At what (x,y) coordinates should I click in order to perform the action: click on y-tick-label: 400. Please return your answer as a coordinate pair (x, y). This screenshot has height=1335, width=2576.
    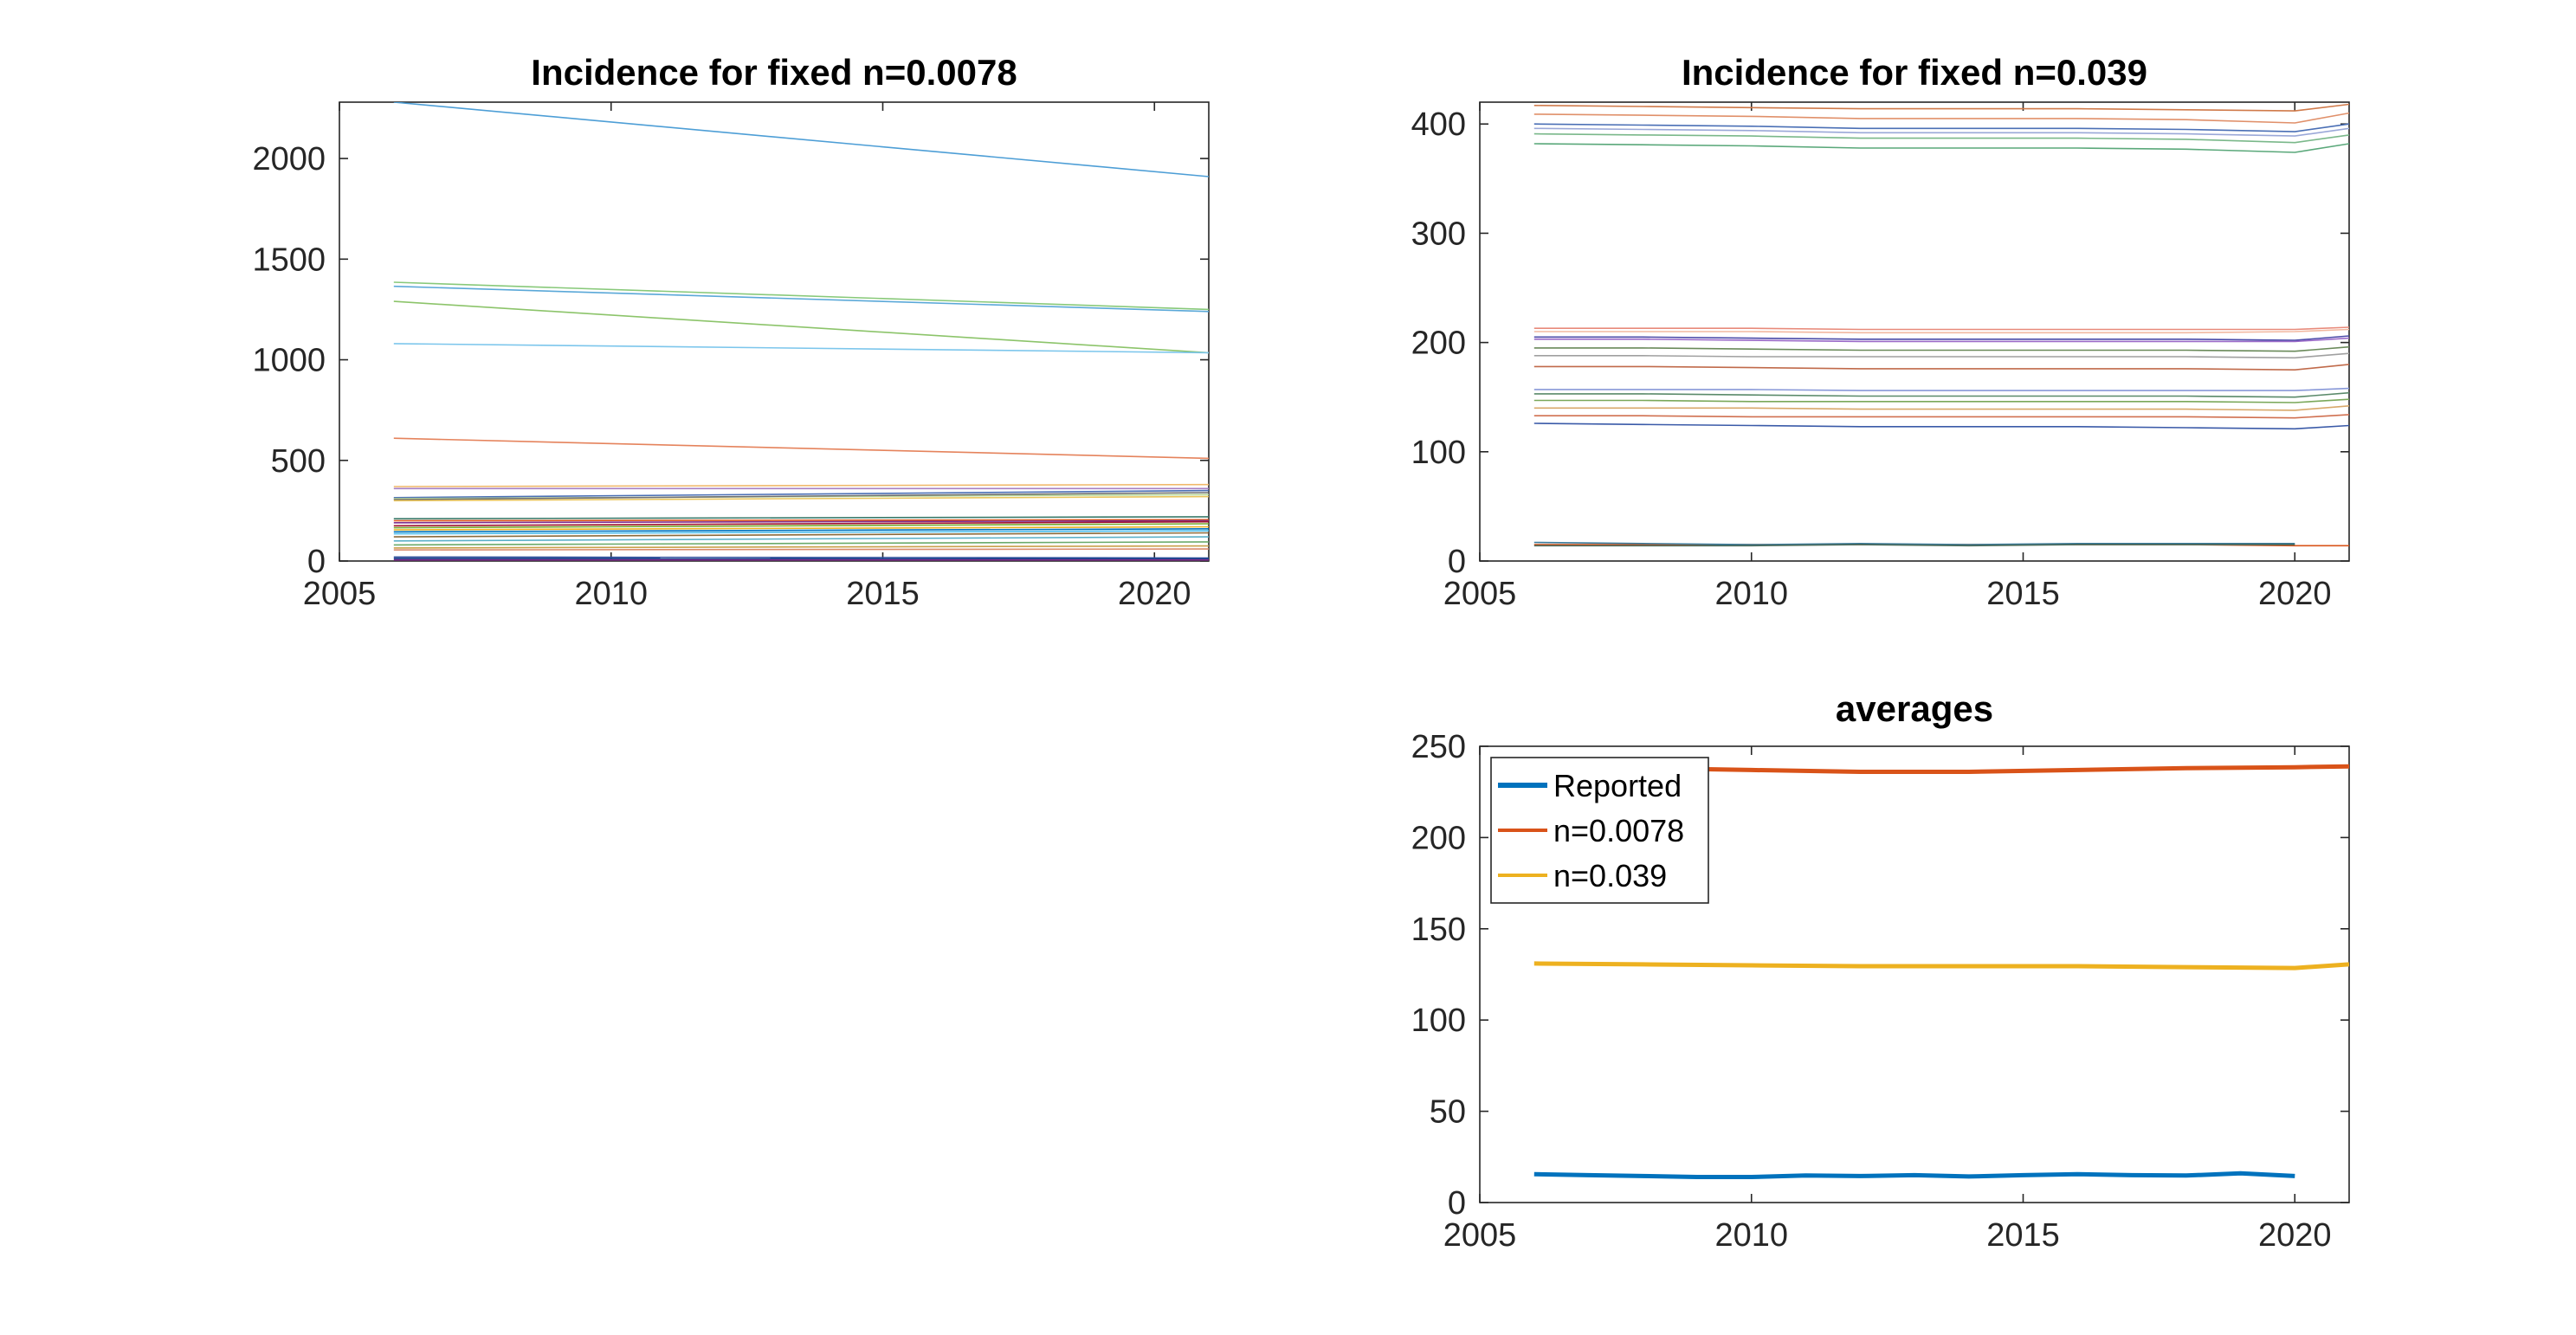
    Looking at the image, I should click on (1438, 125).